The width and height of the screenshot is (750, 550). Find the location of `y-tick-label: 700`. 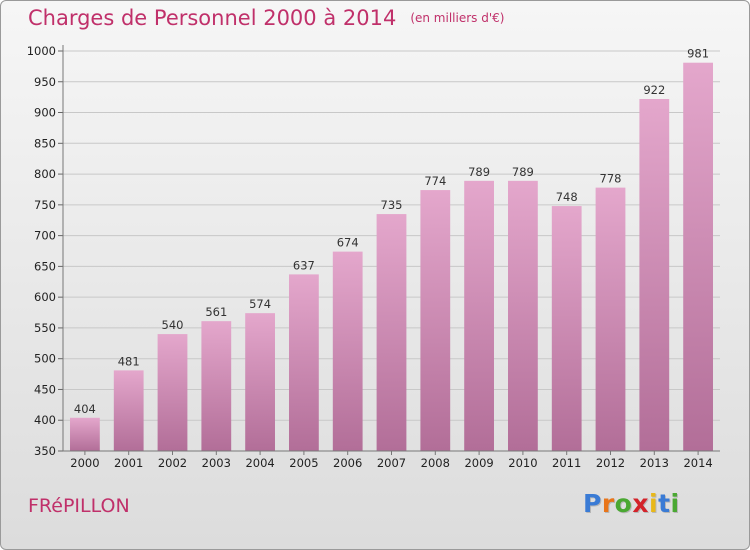

y-tick-label: 700 is located at coordinates (45, 236).